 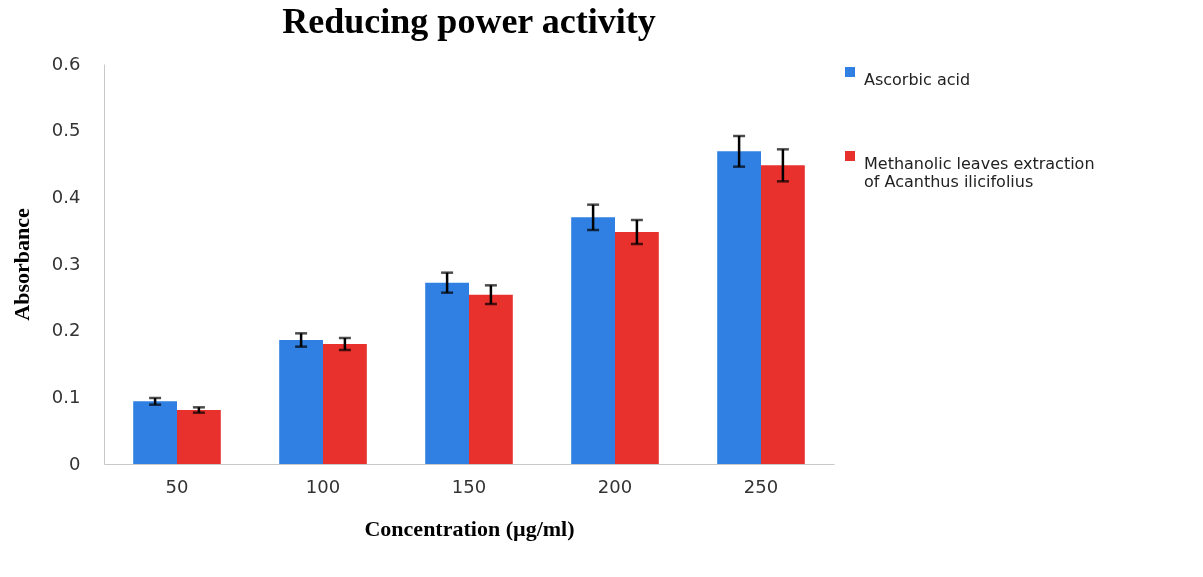 What do you see at coordinates (66, 130) in the screenshot?
I see `y-tick-label: 0.5` at bounding box center [66, 130].